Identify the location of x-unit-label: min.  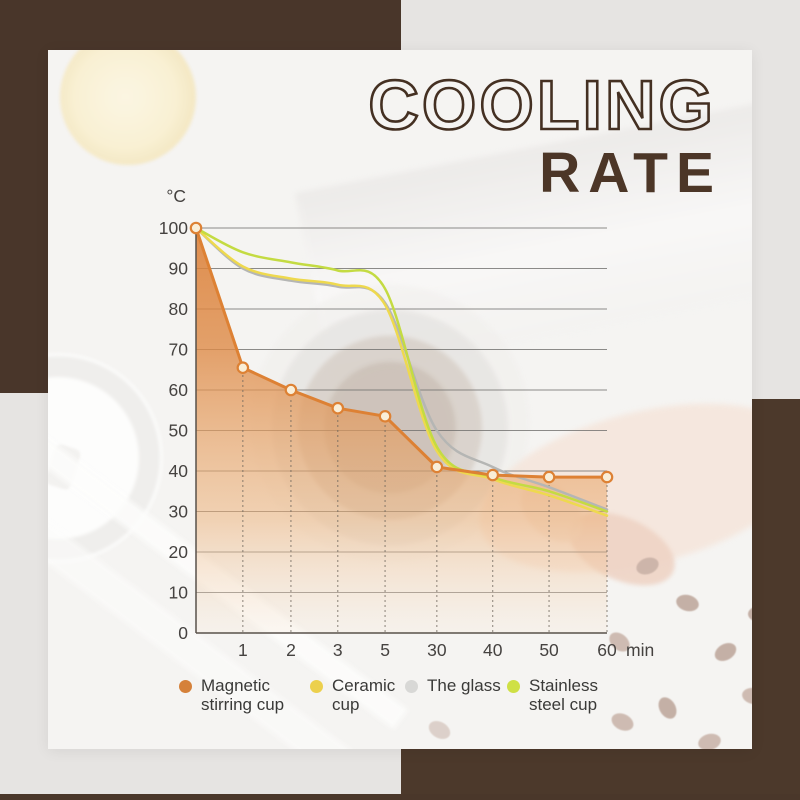
(640, 650).